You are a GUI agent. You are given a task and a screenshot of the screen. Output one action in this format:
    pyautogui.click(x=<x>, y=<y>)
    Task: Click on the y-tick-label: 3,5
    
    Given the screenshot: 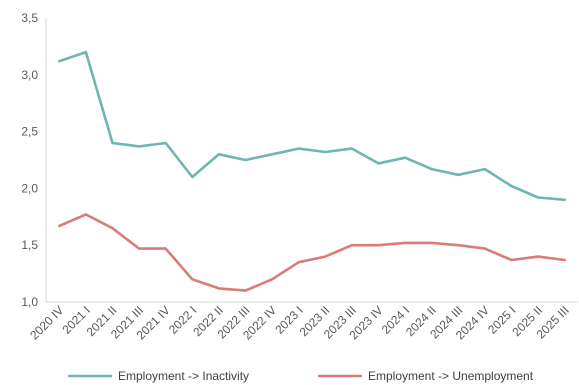 What is the action you would take?
    pyautogui.click(x=29, y=18)
    